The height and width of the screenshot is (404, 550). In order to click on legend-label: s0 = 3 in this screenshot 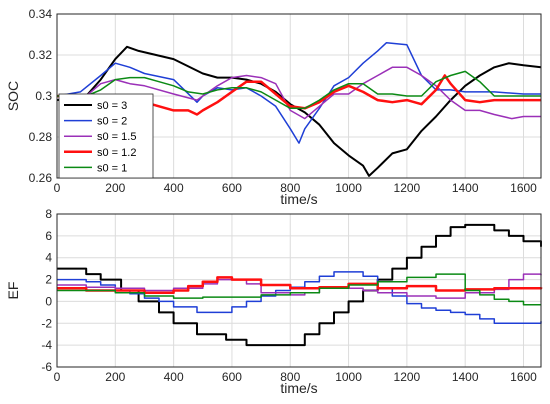, I will do `click(112, 106)`.